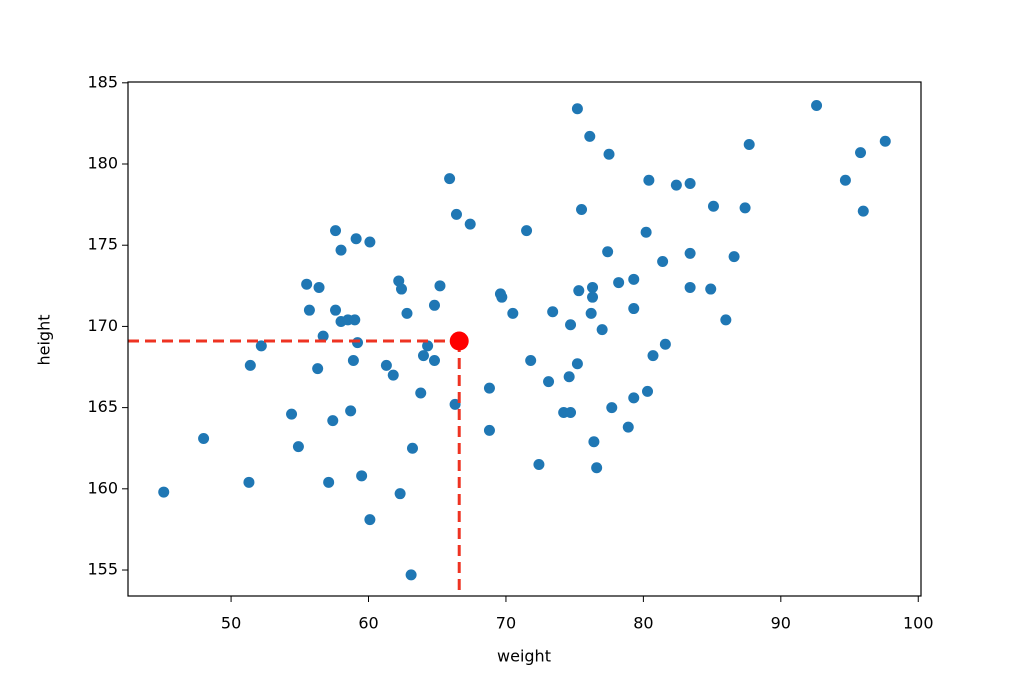 This screenshot has width=1024, height=683. I want to click on y-tick-label: 185, so click(102, 81).